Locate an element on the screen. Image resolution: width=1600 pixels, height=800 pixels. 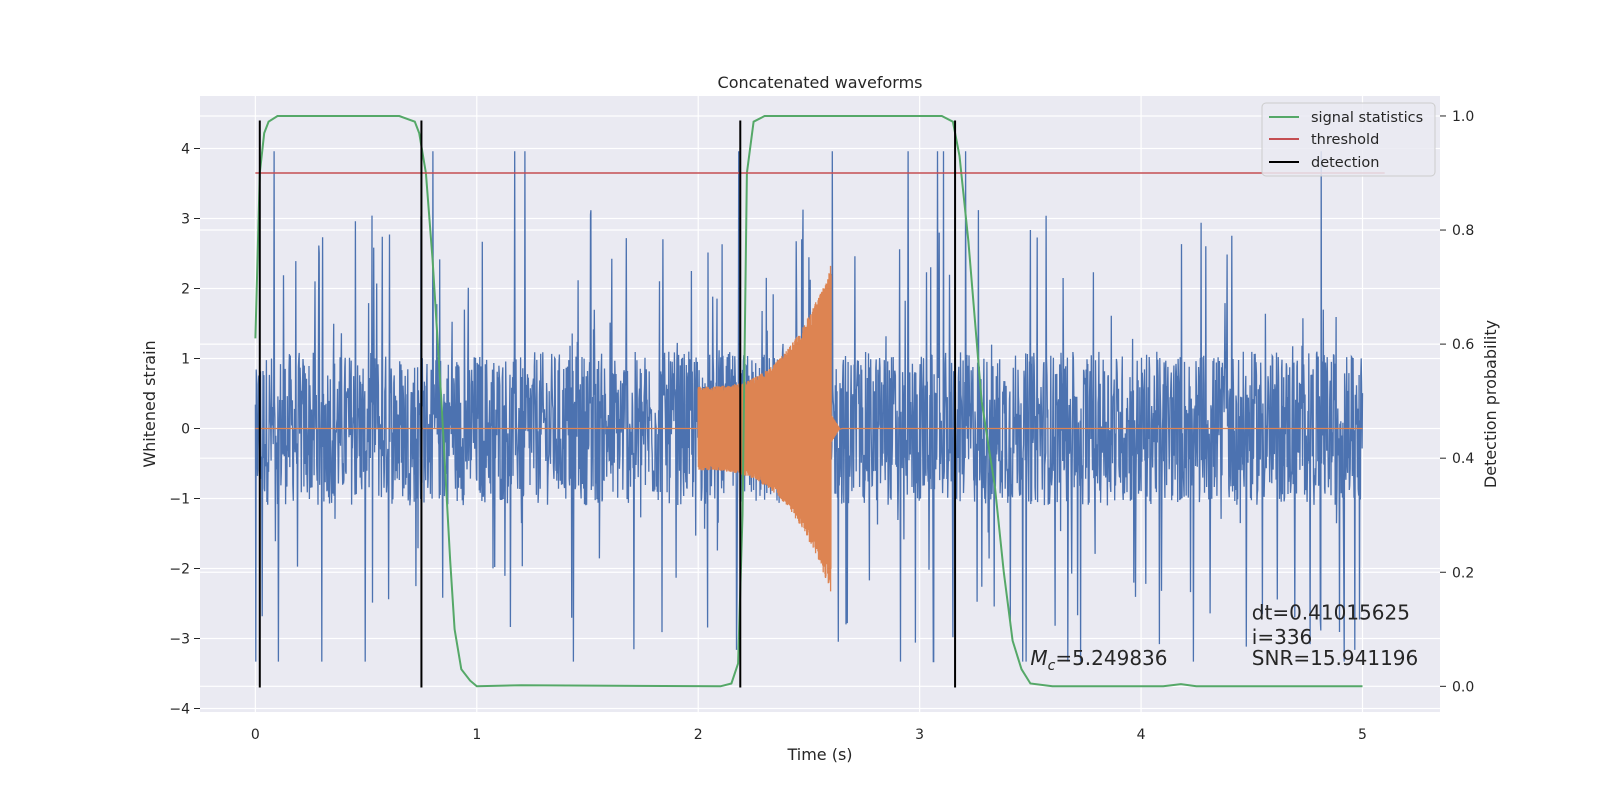
annotation-text: i=336 is located at coordinates (1282, 637).